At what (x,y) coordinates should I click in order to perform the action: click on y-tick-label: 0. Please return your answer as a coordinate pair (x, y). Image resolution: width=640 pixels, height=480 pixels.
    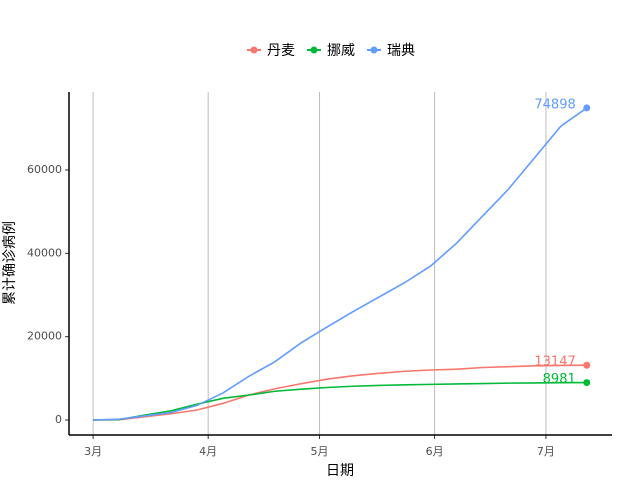
    Looking at the image, I should click on (58, 419).